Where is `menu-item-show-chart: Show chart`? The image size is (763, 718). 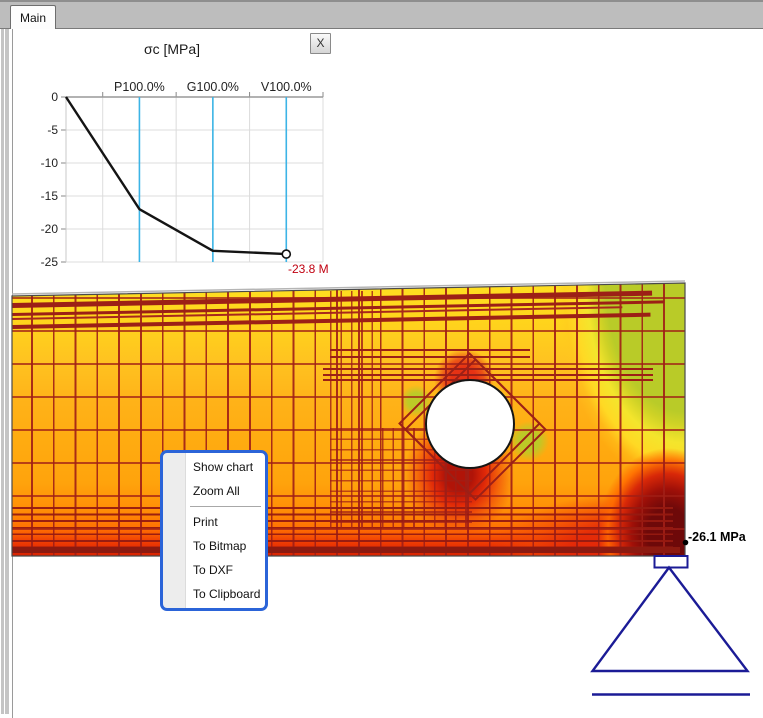
menu-item-show-chart: Show chart is located at coordinates (223, 467).